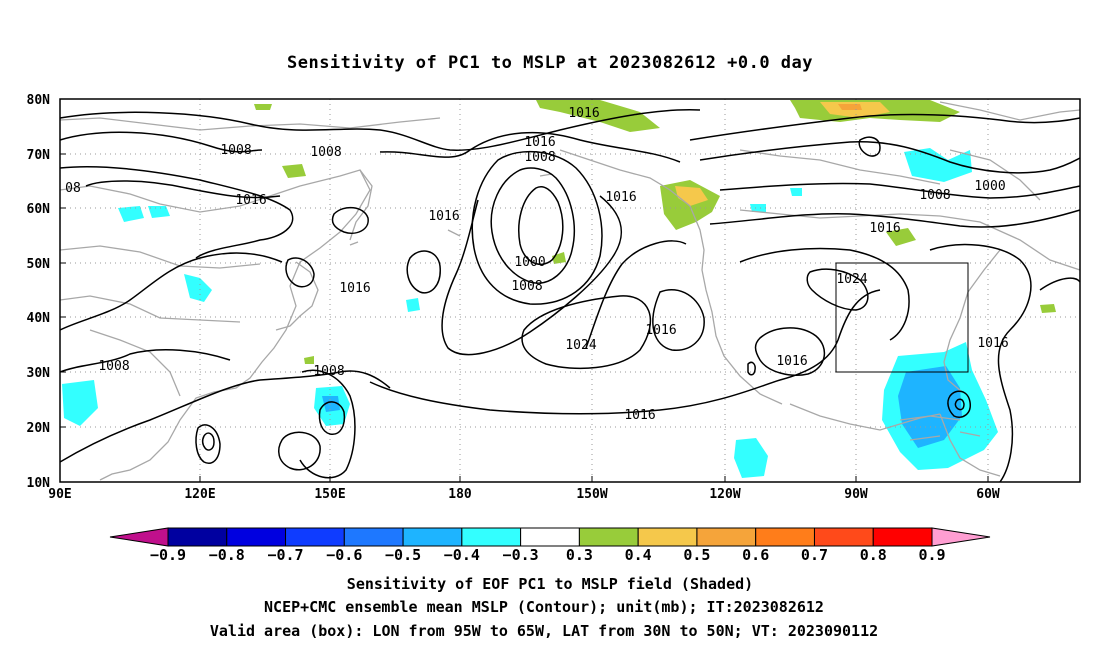  I want to click on colorbar-high-arrow, so click(961, 537).